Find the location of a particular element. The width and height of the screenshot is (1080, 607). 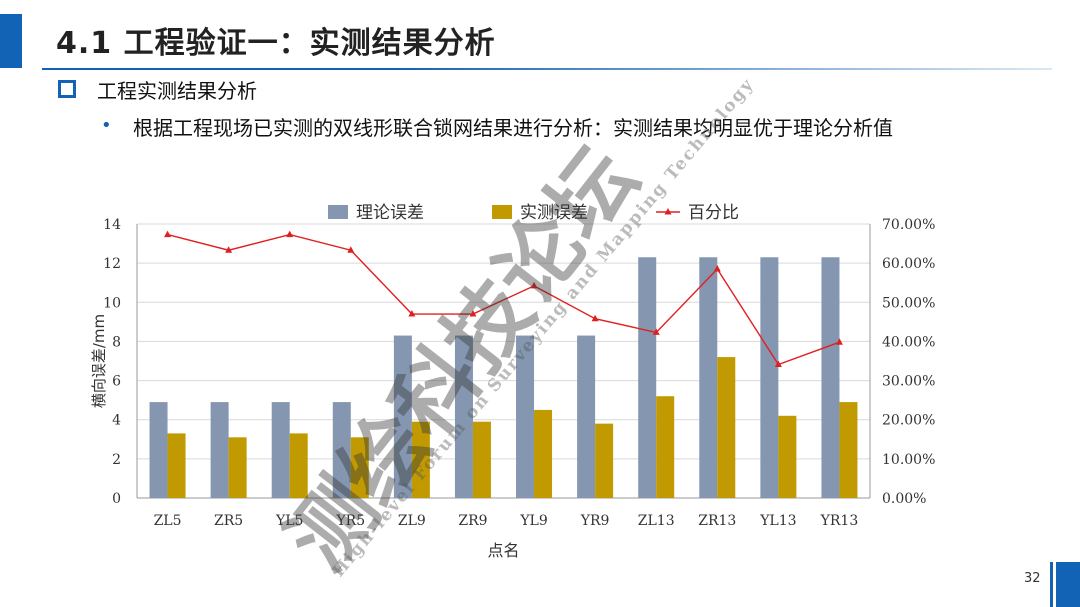

legend-label: 百分比 is located at coordinates (713, 213).